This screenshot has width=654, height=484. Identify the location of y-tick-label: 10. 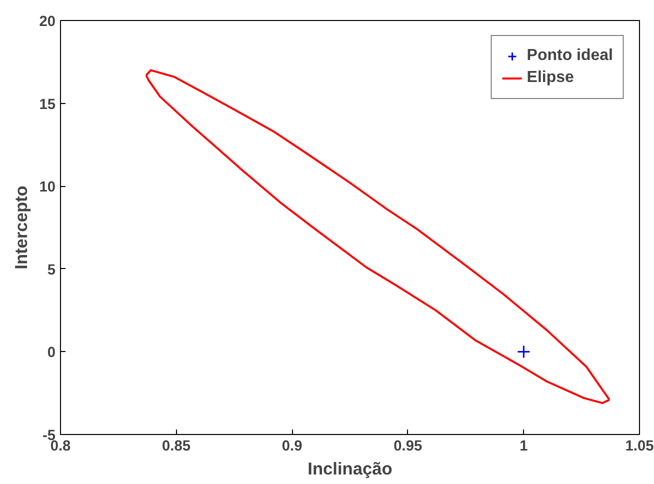
(47, 188).